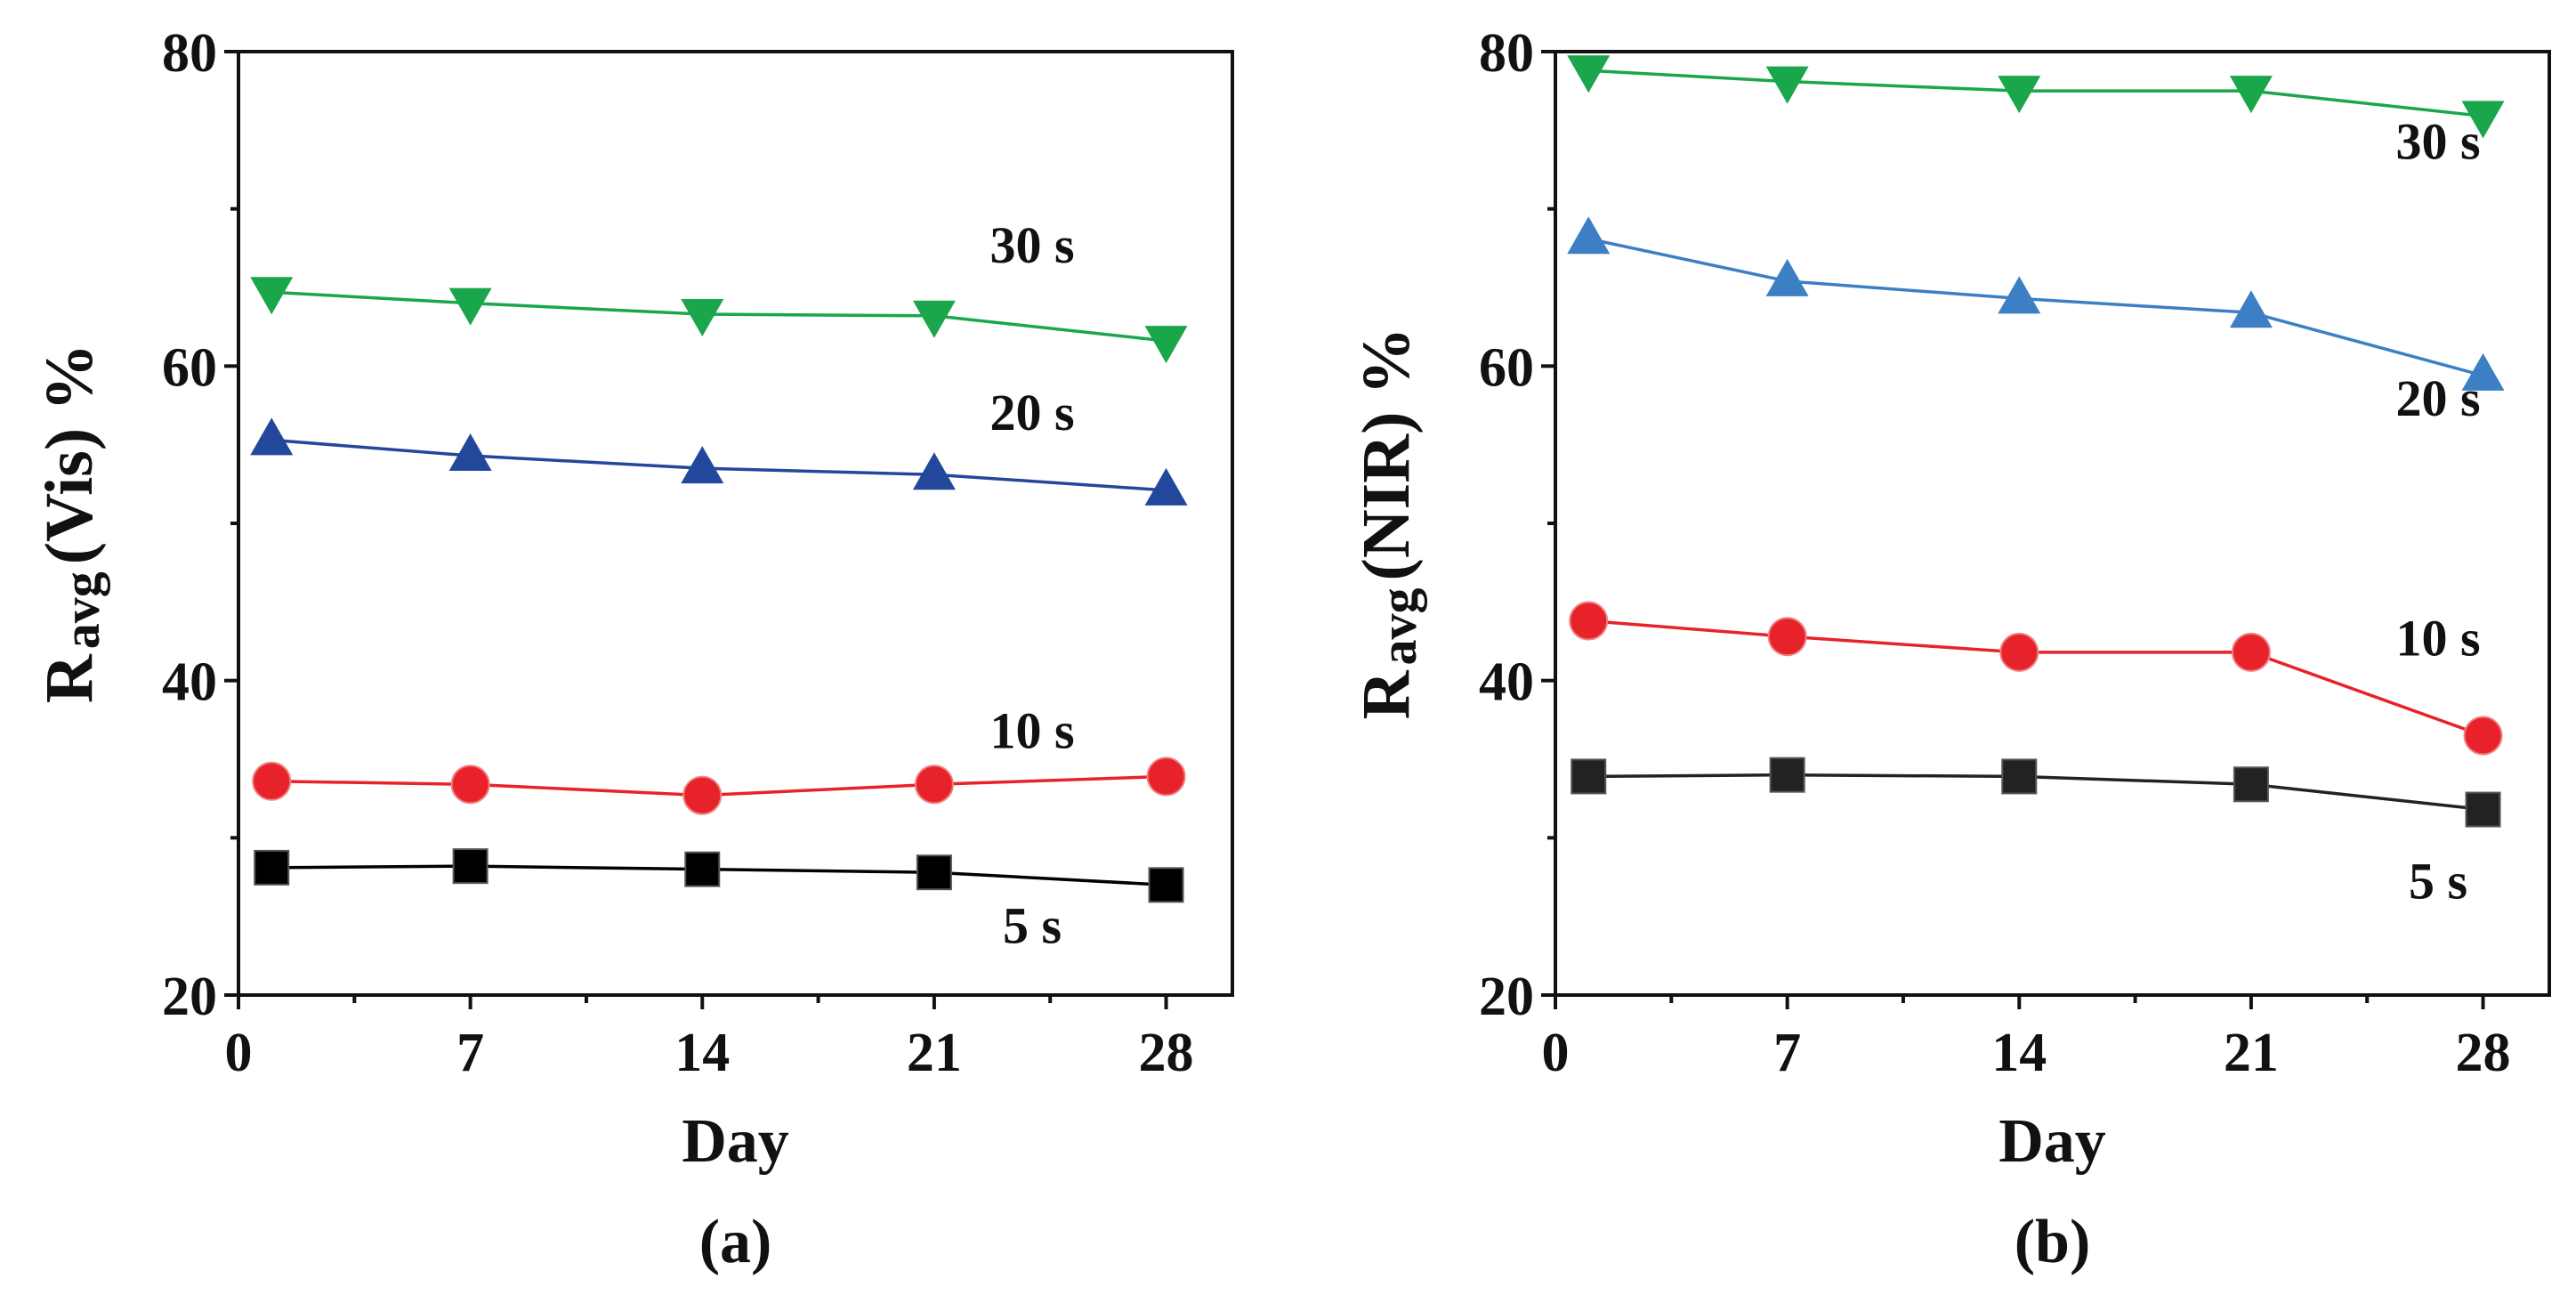 The height and width of the screenshot is (1295, 2576). Describe the element at coordinates (1386, 454) in the screenshot. I see `y-axis-label-rest: (NIR) %` at that location.